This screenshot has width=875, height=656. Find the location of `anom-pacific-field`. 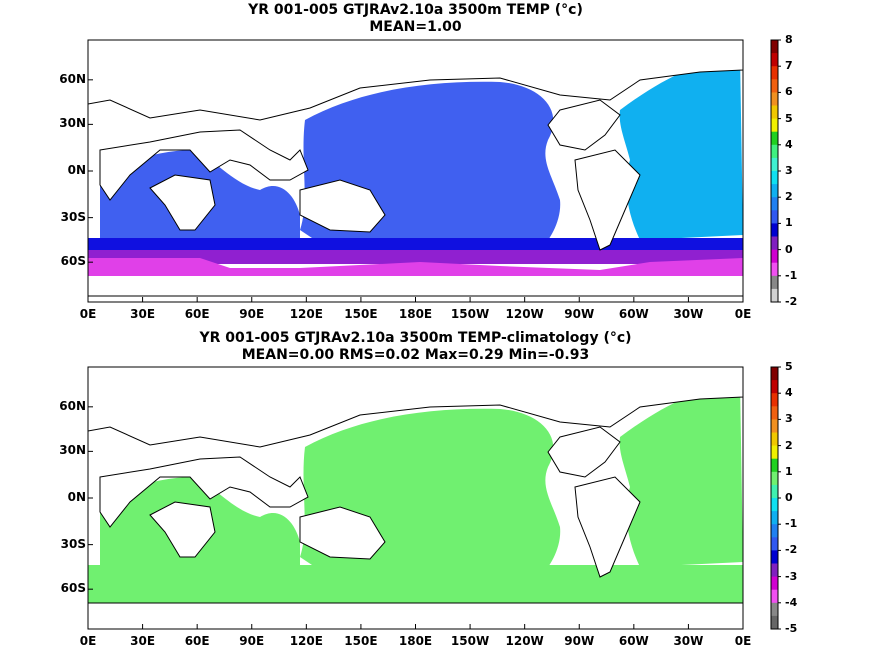

anom-pacific-field is located at coordinates (430, 496).